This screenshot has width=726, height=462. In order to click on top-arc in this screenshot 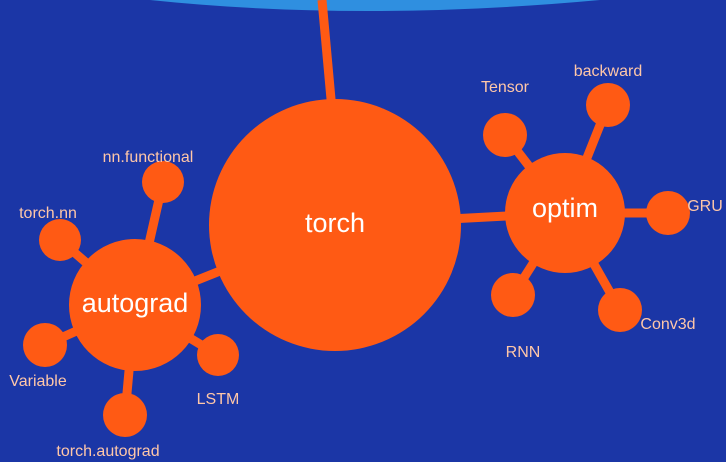, I will do `click(375, 5)`.